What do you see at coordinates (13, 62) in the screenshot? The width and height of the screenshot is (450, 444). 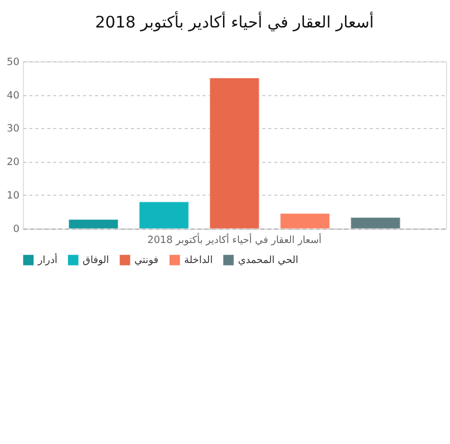 I see `y-tick-label: 50` at bounding box center [13, 62].